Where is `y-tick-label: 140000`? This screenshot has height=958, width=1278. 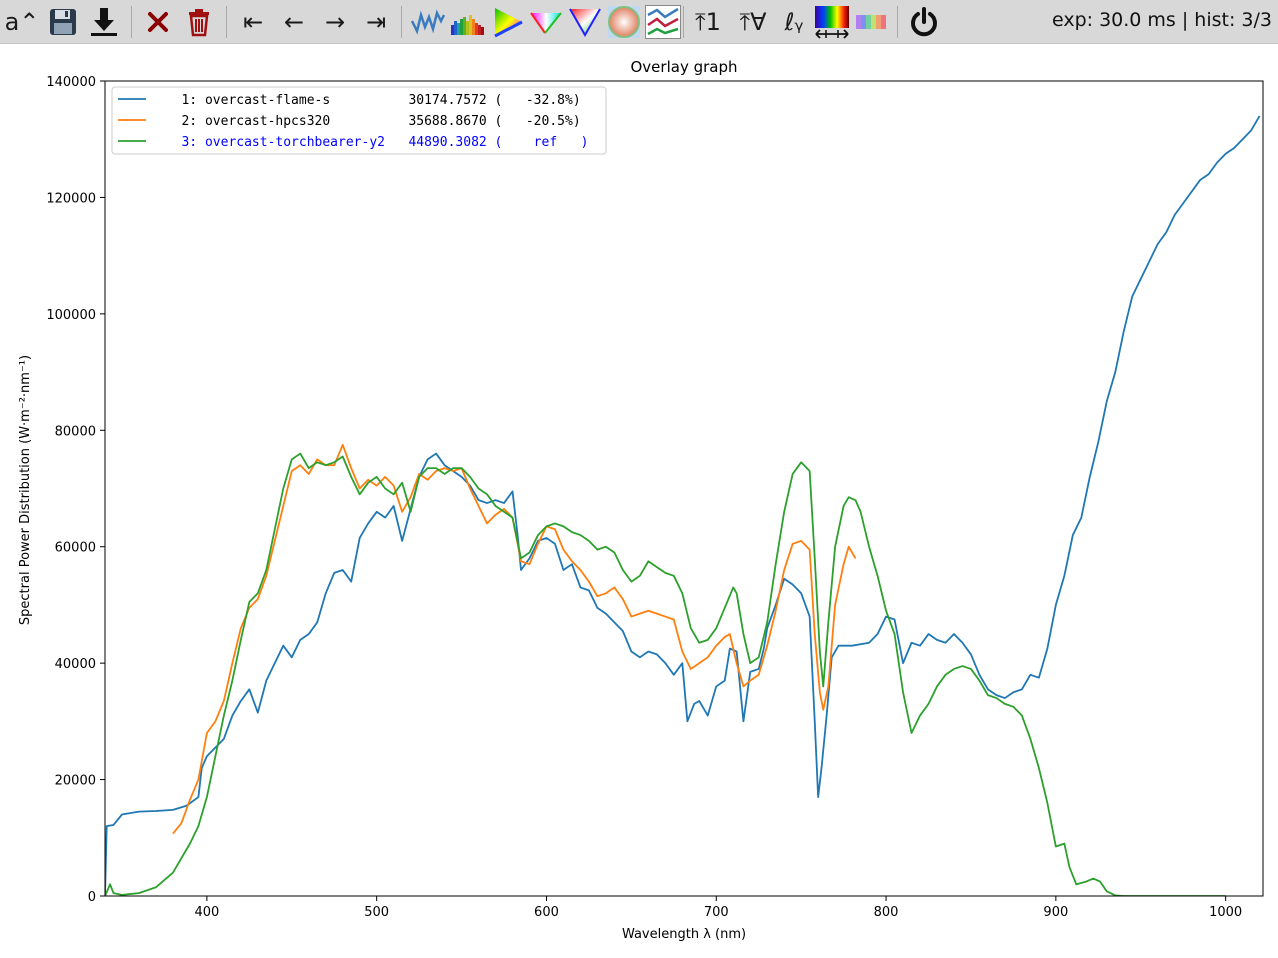 y-tick-label: 140000 is located at coordinates (71, 82).